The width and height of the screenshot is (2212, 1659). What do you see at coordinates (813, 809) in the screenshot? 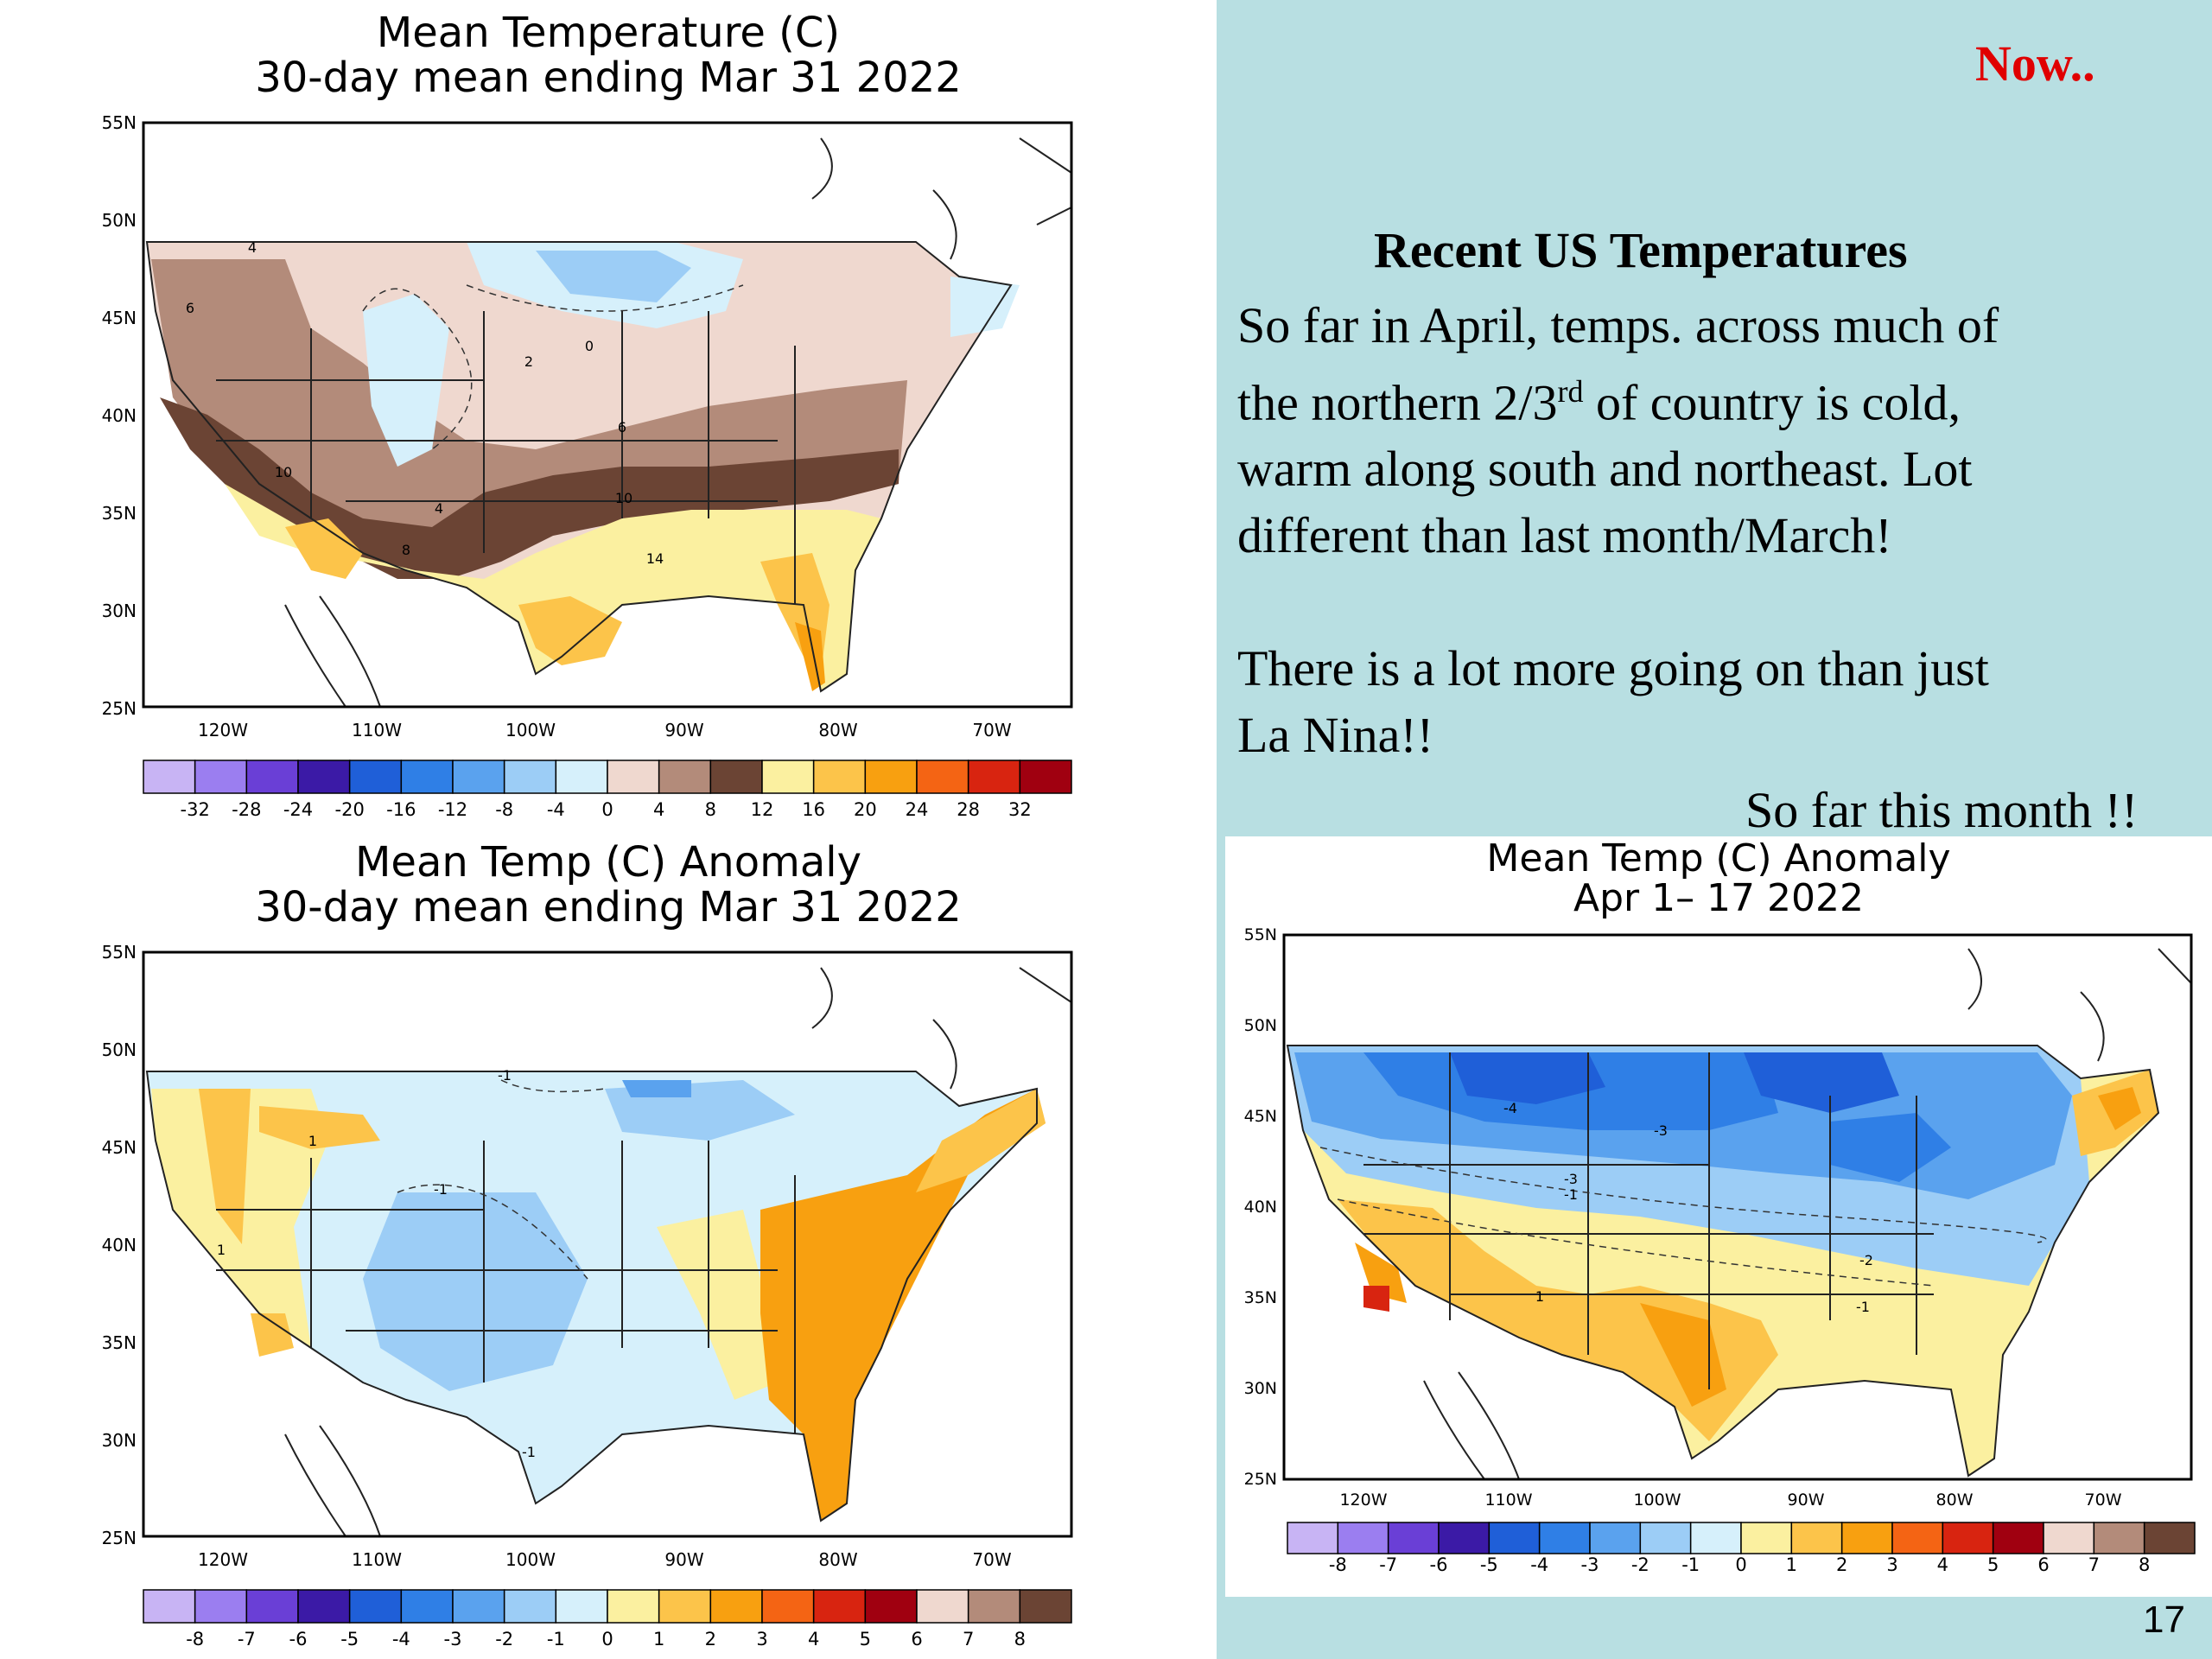
I see `mean-temp-legend-tick: 16` at bounding box center [813, 809].